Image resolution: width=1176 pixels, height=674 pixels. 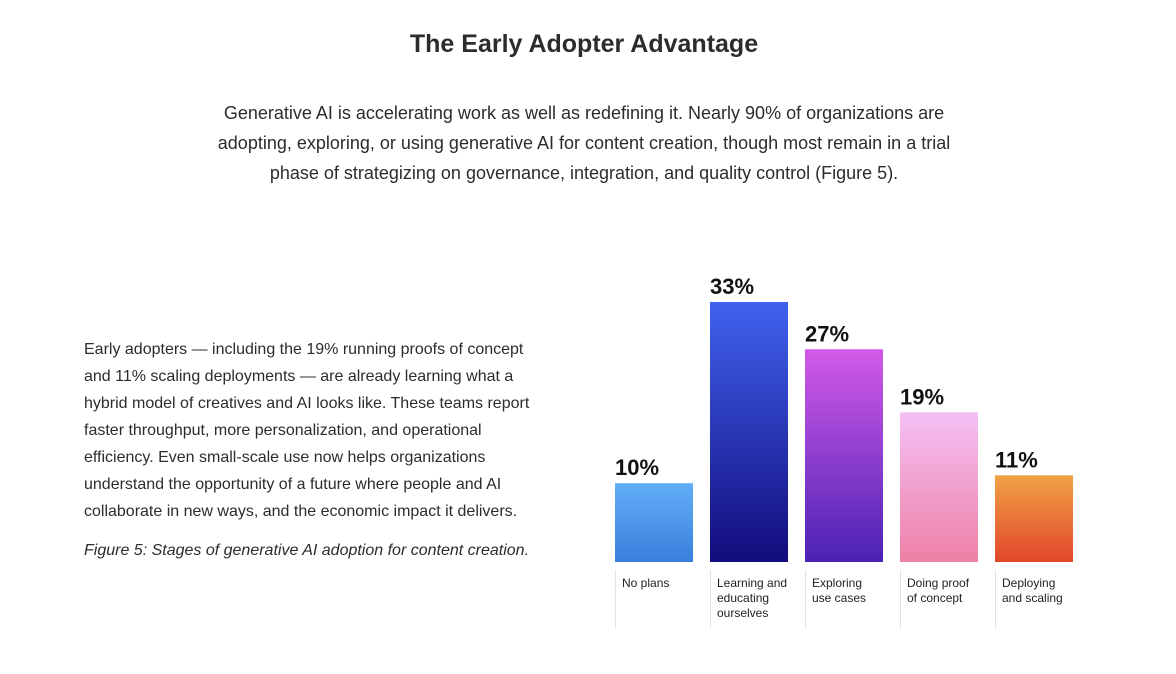 What do you see at coordinates (584, 44) in the screenshot?
I see `page-title: The Early Adopter Advantage` at bounding box center [584, 44].